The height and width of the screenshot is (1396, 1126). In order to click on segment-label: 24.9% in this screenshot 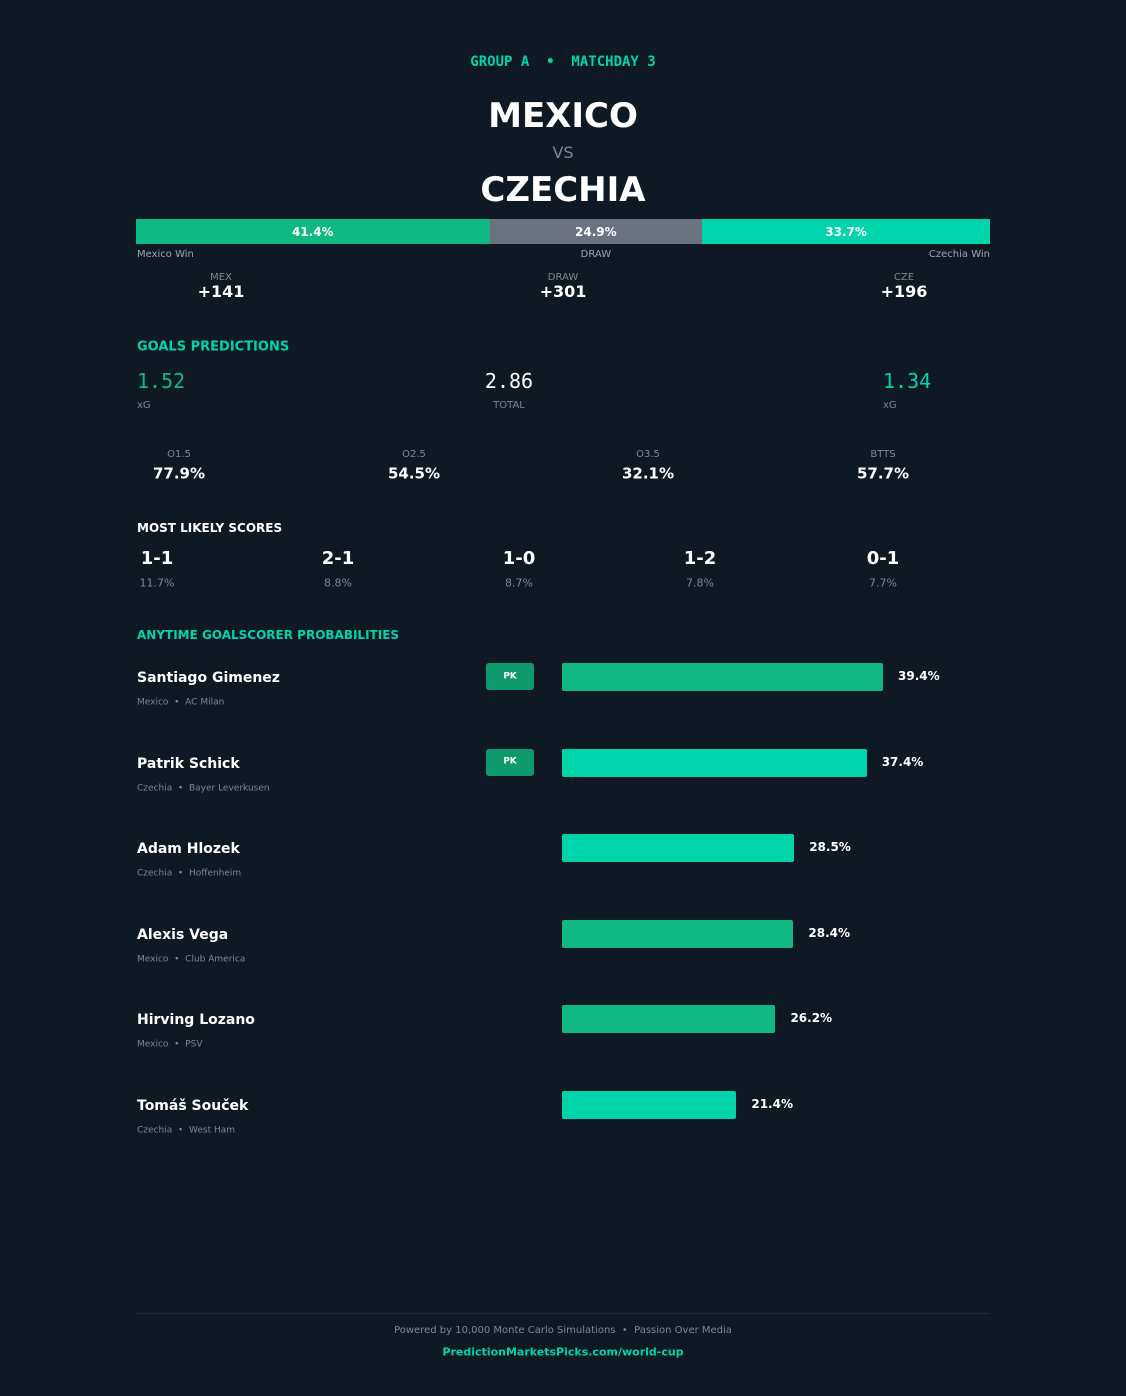, I will do `click(596, 231)`.